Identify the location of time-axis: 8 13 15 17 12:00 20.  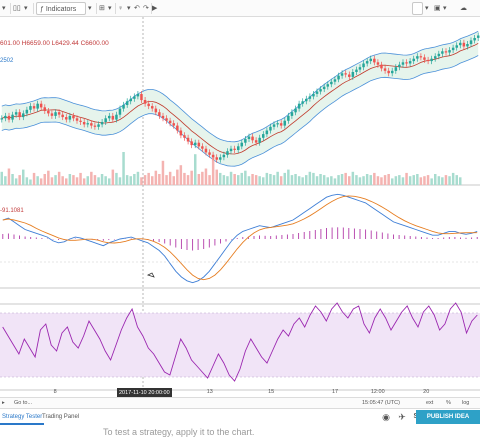
(240, 393).